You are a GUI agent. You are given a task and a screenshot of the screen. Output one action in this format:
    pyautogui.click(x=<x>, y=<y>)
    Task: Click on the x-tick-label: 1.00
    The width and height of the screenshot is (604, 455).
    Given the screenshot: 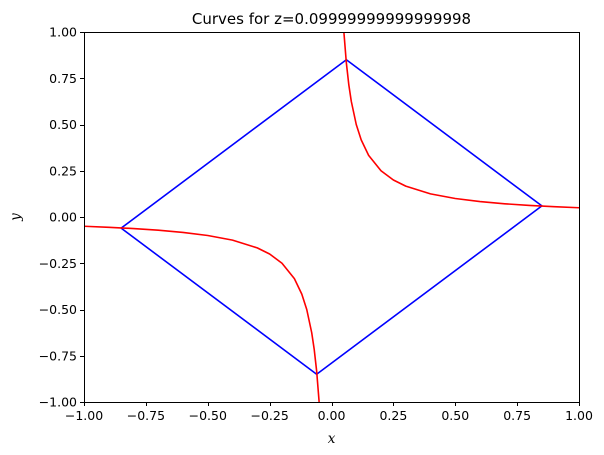 What is the action you would take?
    pyautogui.click(x=579, y=415)
    